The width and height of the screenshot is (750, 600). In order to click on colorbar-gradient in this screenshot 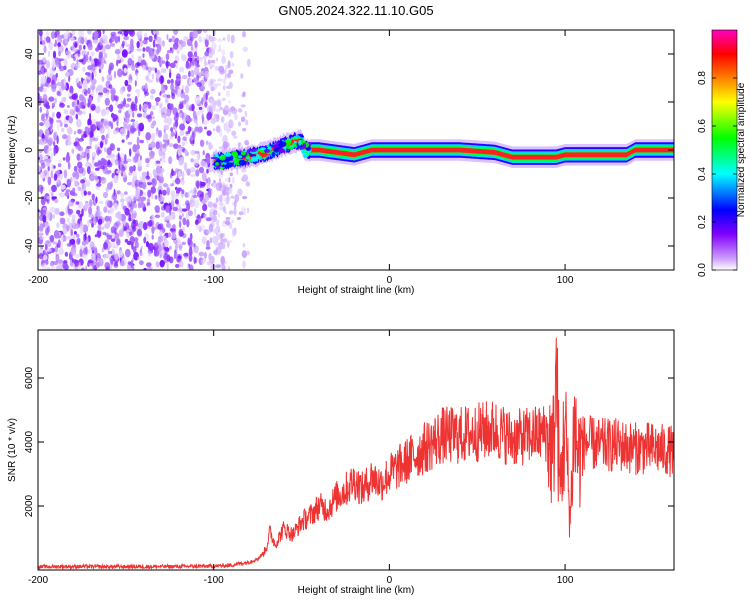, I will do `click(724, 150)`.